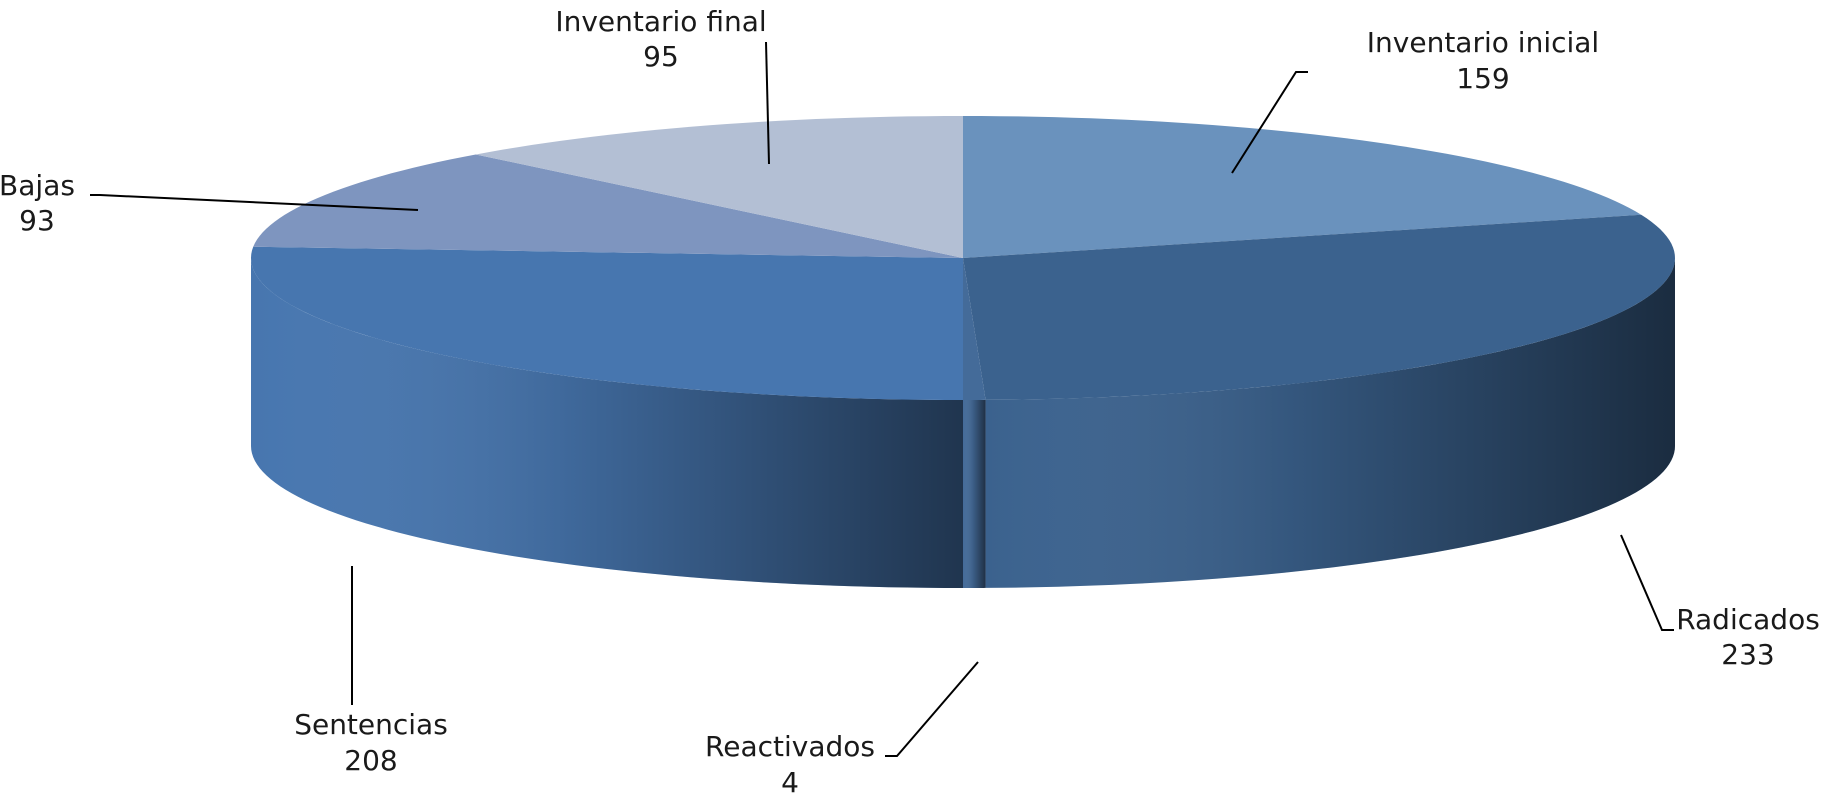 The image size is (1833, 794). Describe the element at coordinates (1748, 619) in the screenshot. I see `data-label-category-radicados: Radicados` at that location.